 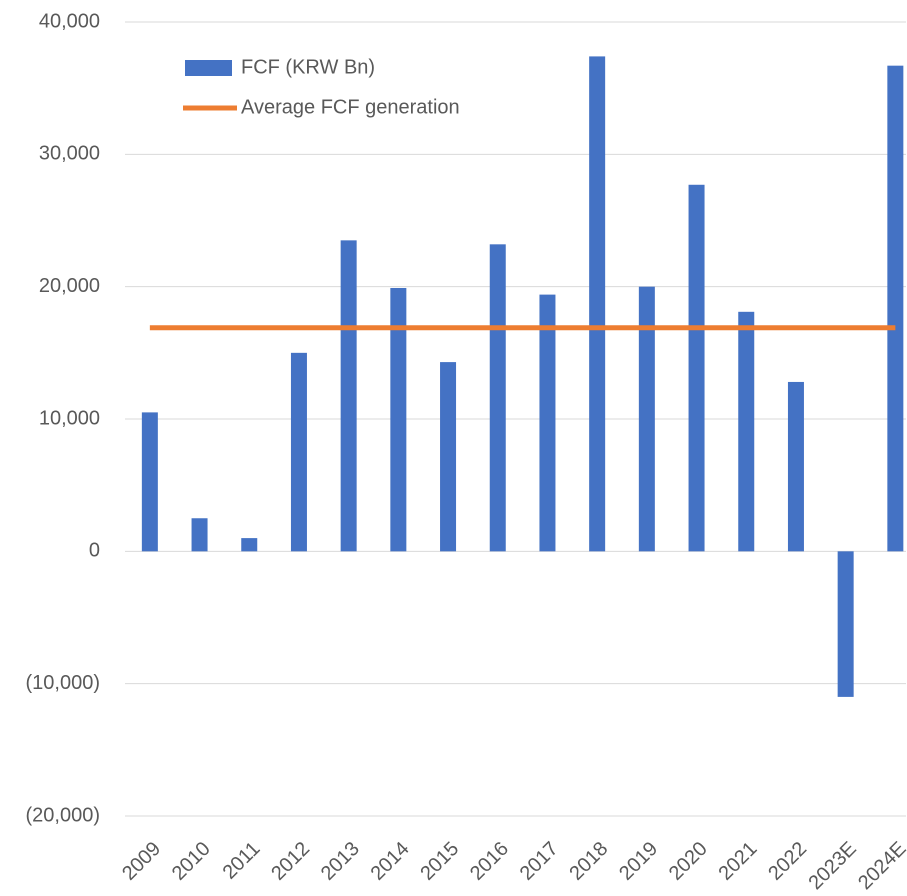 What do you see at coordinates (588, 861) in the screenshot?
I see `x-tick-label: 2018` at bounding box center [588, 861].